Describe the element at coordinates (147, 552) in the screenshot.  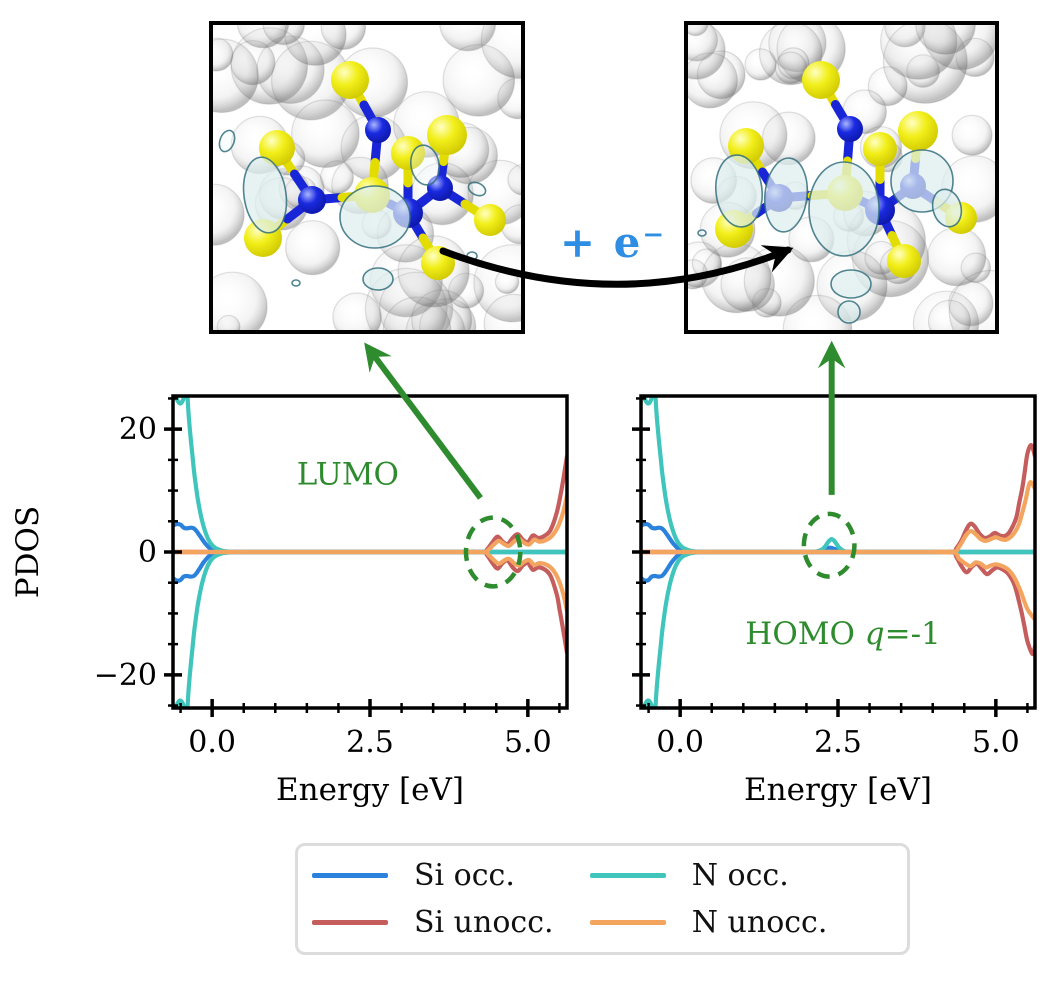
I see `y-tick-label: 0` at that location.